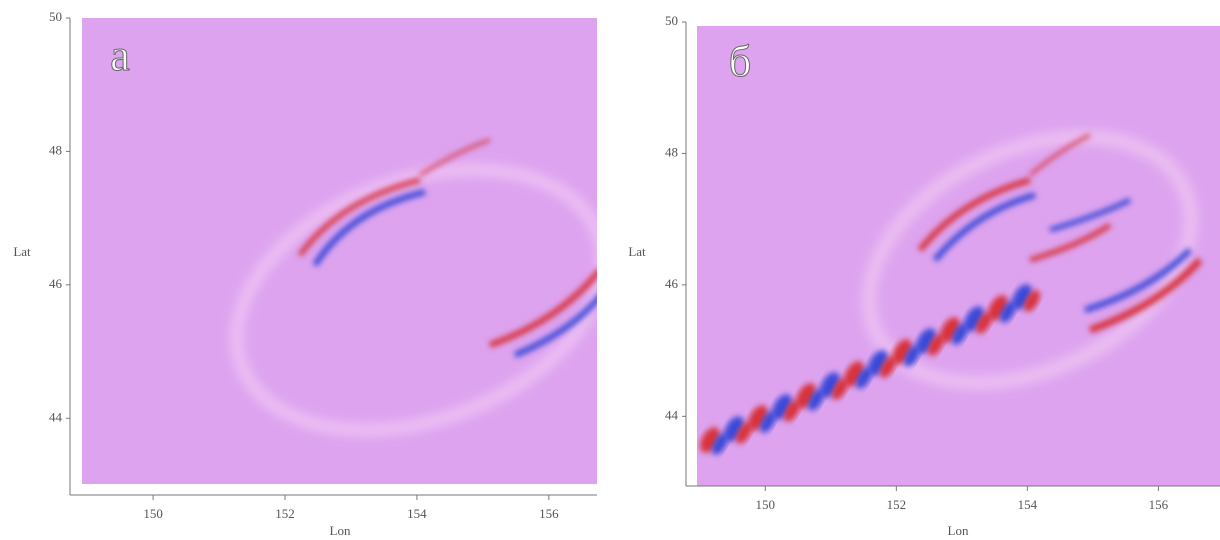  I want to click on panel-label: a, so click(120, 55).